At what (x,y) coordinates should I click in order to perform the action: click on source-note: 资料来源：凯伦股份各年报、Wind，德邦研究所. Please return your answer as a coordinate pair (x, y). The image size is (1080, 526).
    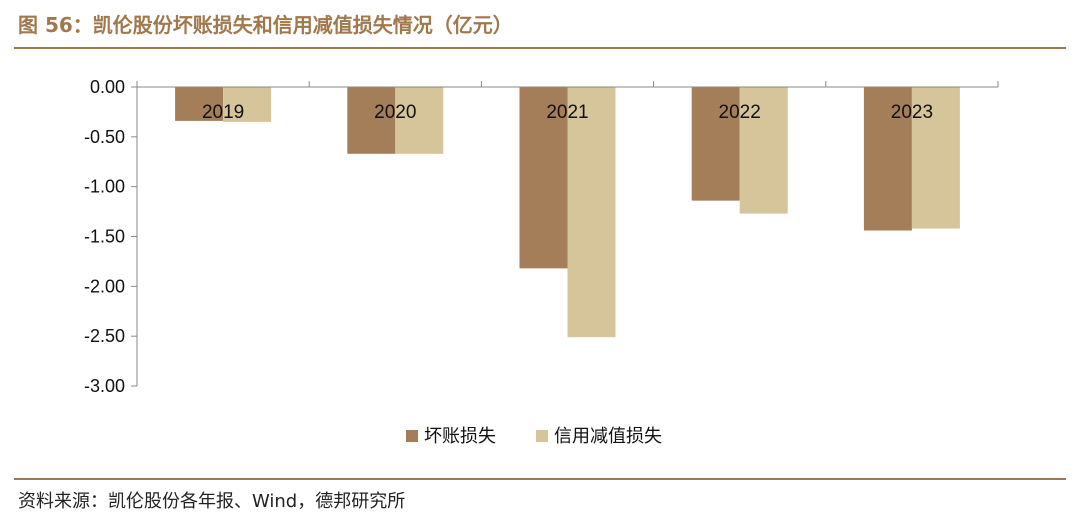
    Looking at the image, I should click on (212, 501).